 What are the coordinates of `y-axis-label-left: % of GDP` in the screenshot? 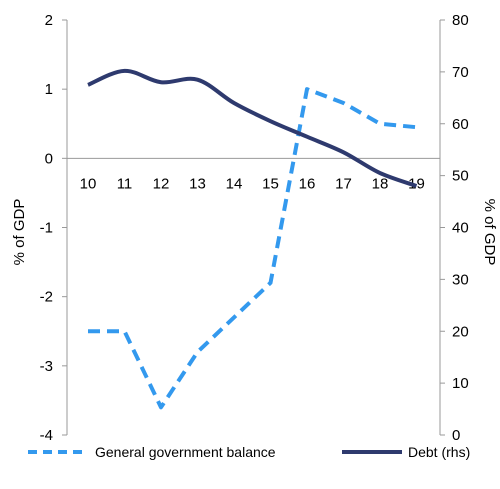 It's located at (19, 232).